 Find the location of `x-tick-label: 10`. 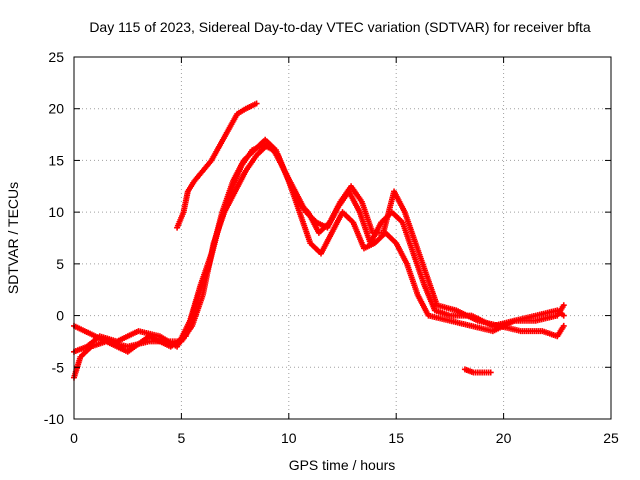

x-tick-label: 10 is located at coordinates (289, 438).